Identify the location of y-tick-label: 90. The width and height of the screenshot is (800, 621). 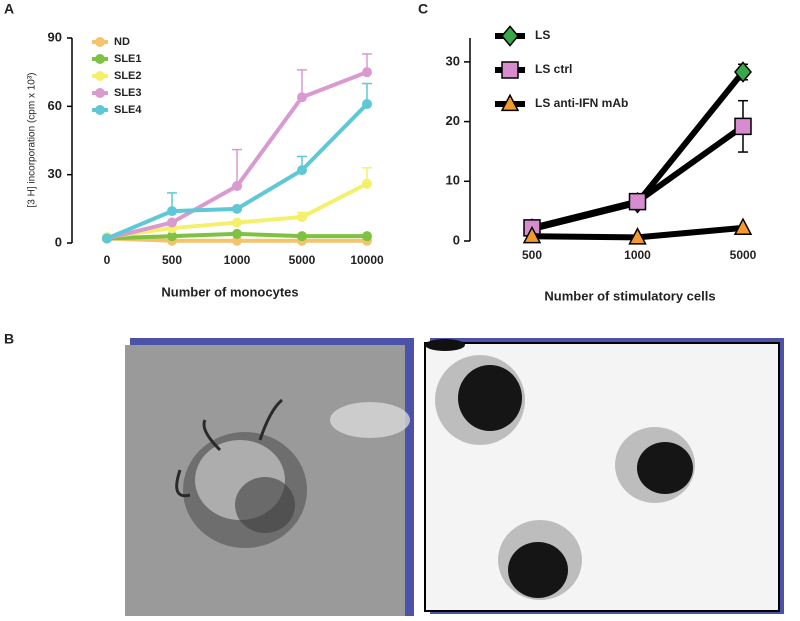
(55, 36).